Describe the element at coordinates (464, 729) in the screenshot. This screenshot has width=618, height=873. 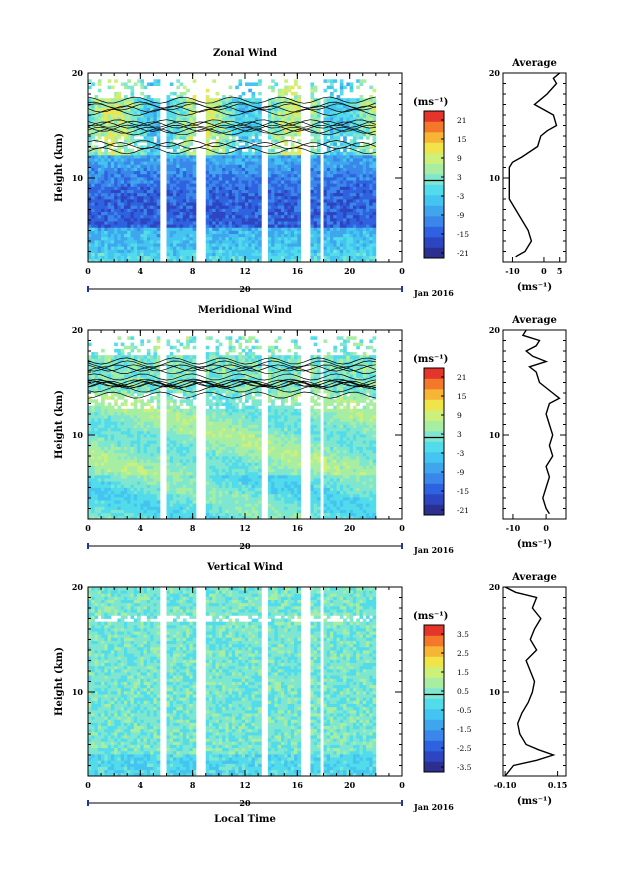
I see `colorbar-tick-label: -1.5` at that location.